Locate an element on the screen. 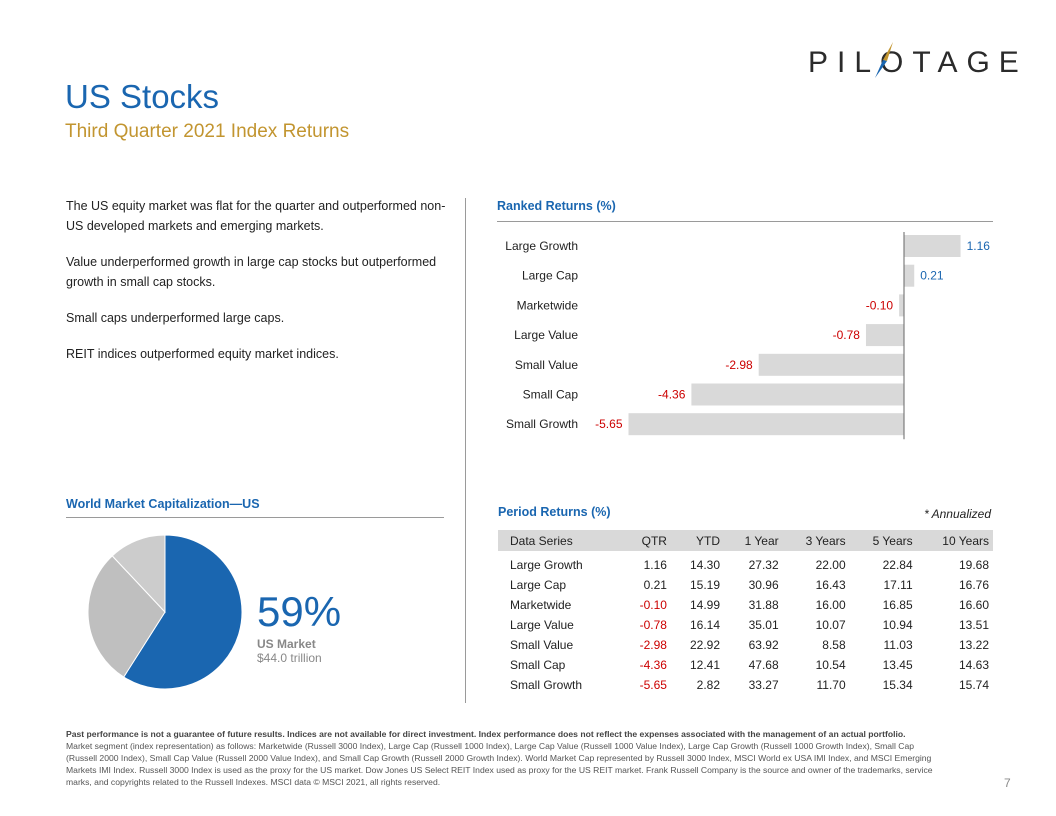 The image size is (1056, 816). return-cell: 19.68 is located at coordinates (973, 565).